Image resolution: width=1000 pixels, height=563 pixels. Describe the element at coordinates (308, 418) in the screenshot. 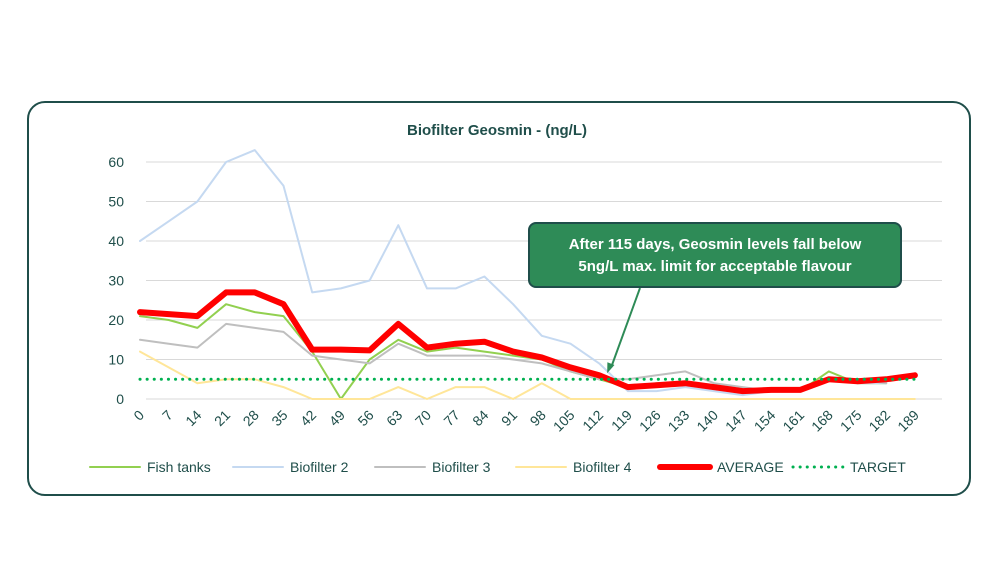

I see `x-tick-label: 42` at that location.